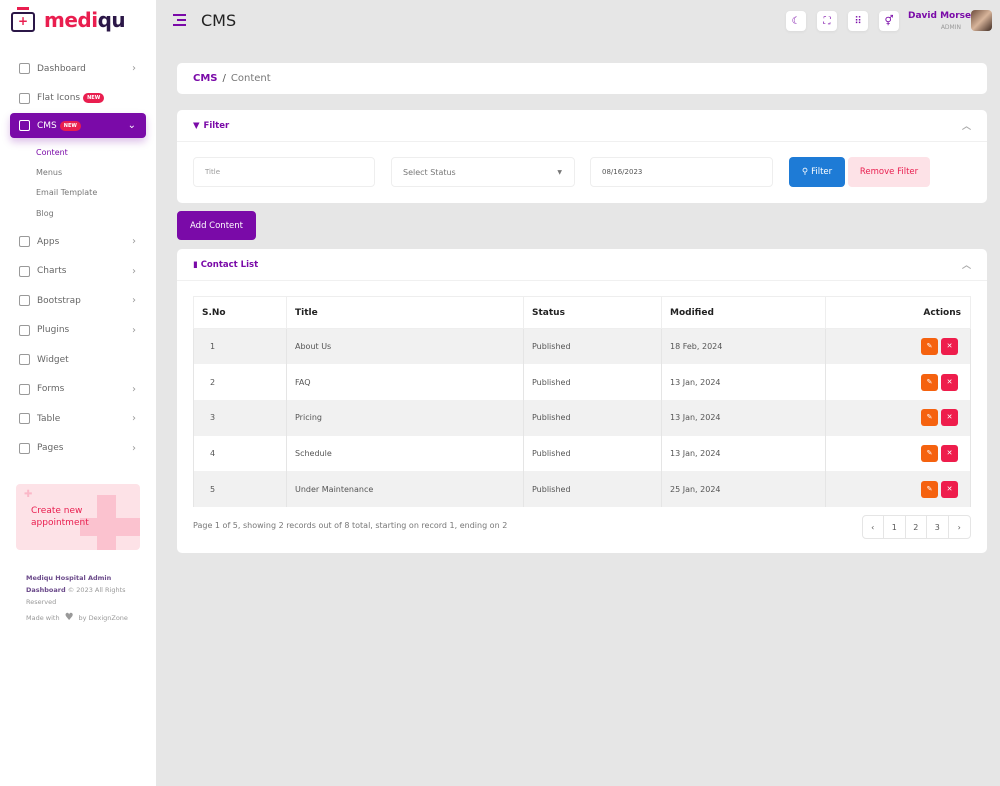 The height and width of the screenshot is (786, 1000). I want to click on user-role: ADMIN, so click(950, 27).